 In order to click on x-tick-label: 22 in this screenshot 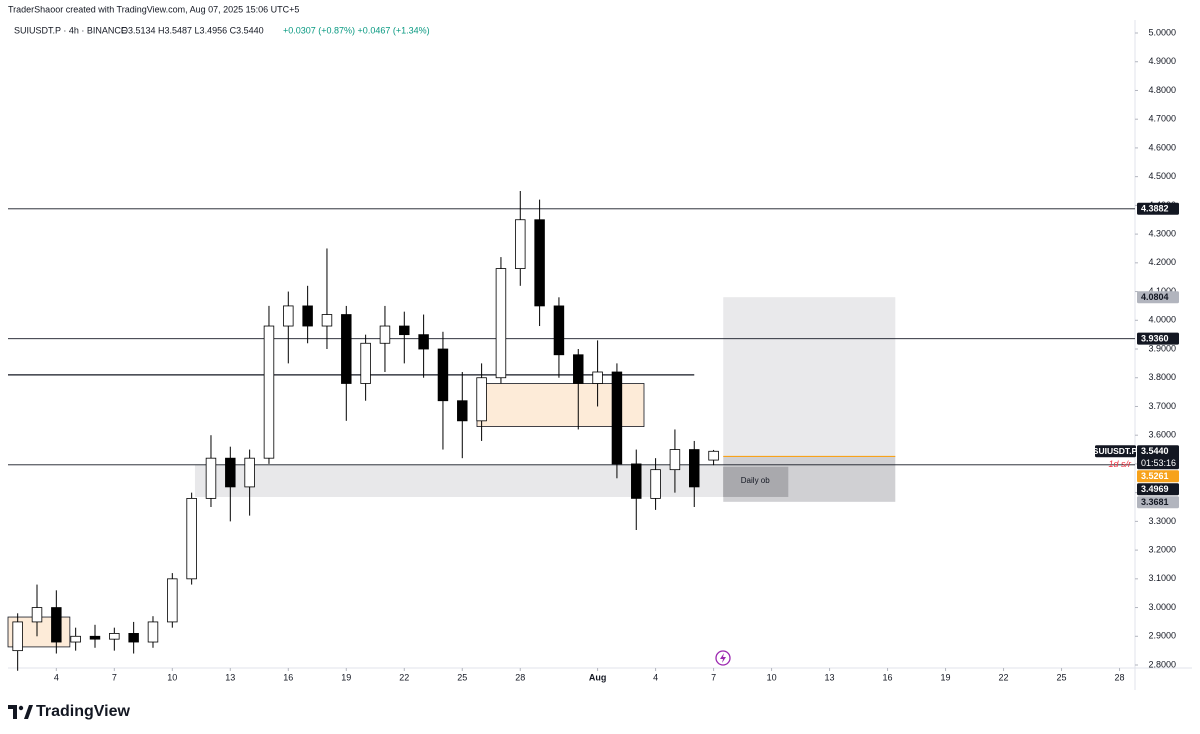, I will do `click(404, 677)`.